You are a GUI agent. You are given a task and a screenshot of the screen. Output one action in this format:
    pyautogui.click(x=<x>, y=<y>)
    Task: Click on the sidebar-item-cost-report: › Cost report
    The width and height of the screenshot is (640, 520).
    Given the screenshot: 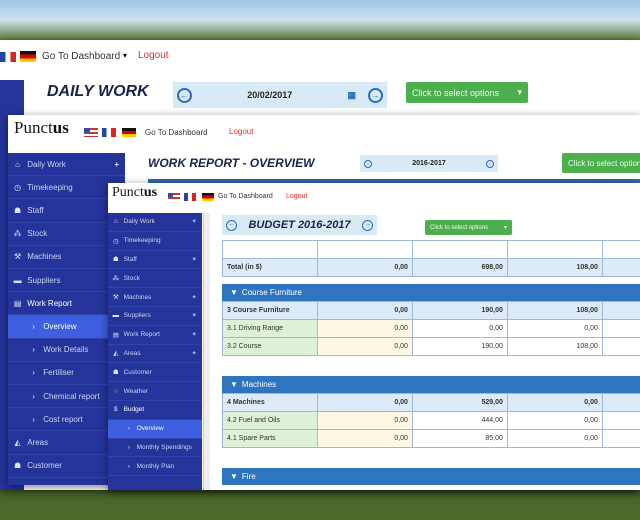 What is the action you would take?
    pyautogui.click(x=66, y=420)
    